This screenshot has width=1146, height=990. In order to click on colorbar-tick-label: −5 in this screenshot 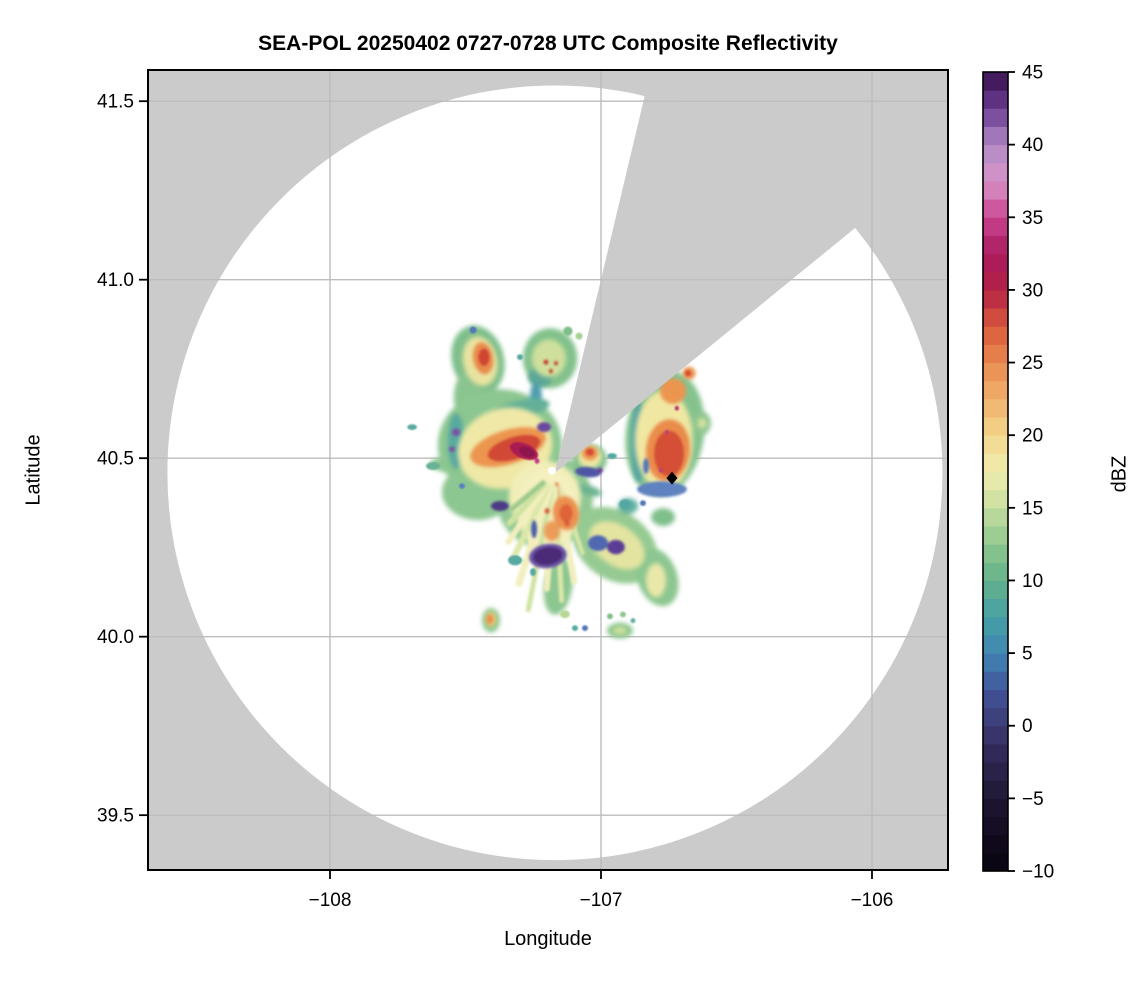, I will do `click(1033, 799)`.